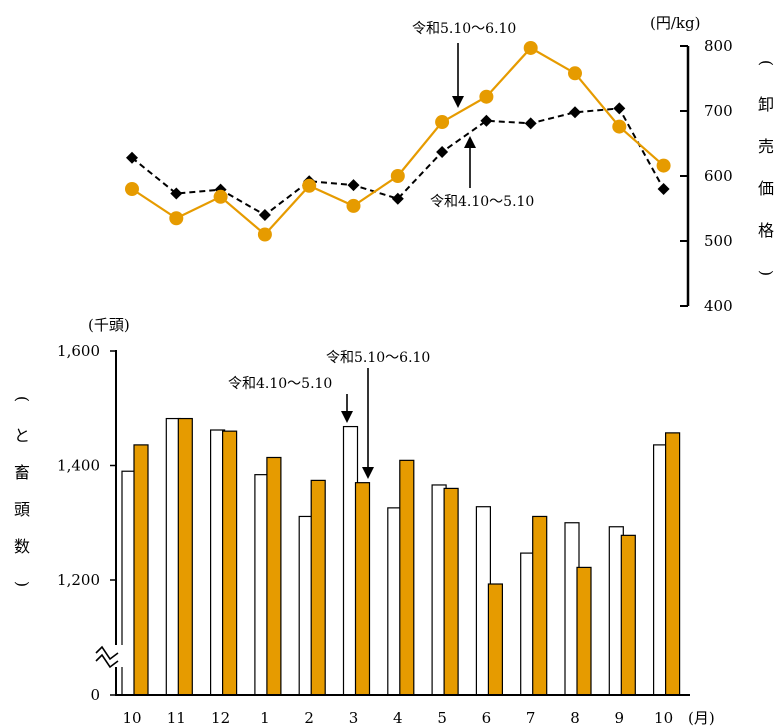  What do you see at coordinates (458, 102) in the screenshot?
I see `price-annotation-current-arrowhead` at bounding box center [458, 102].